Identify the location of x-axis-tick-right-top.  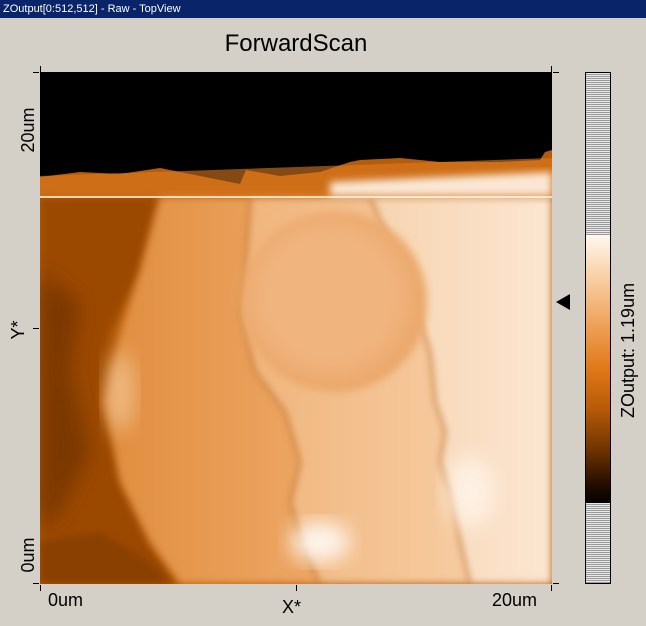
(551, 69).